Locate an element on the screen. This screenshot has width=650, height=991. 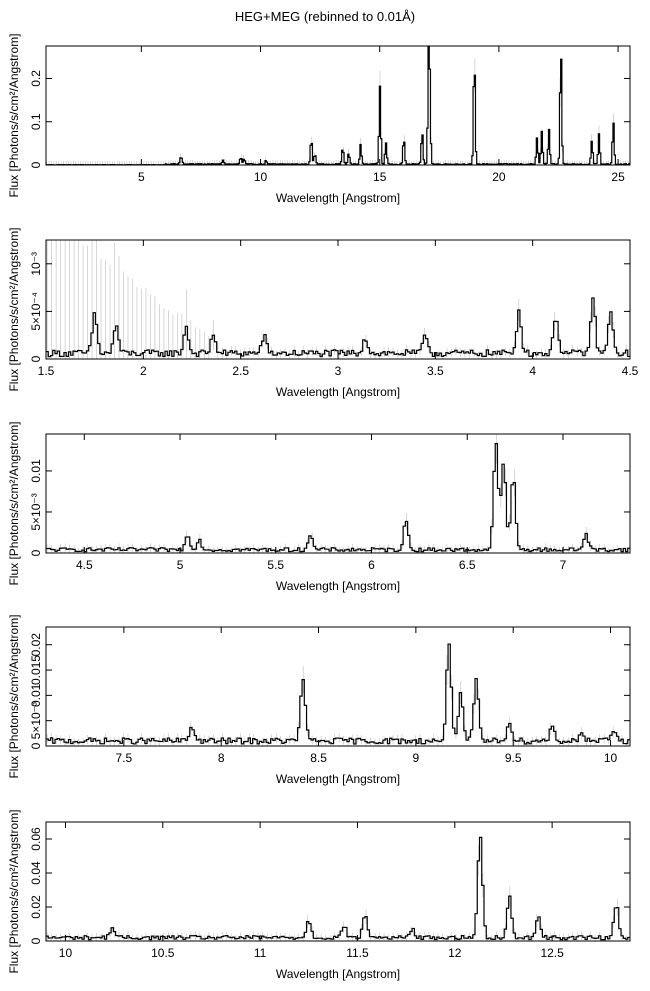
x-tick-label: 20 is located at coordinates (499, 177).